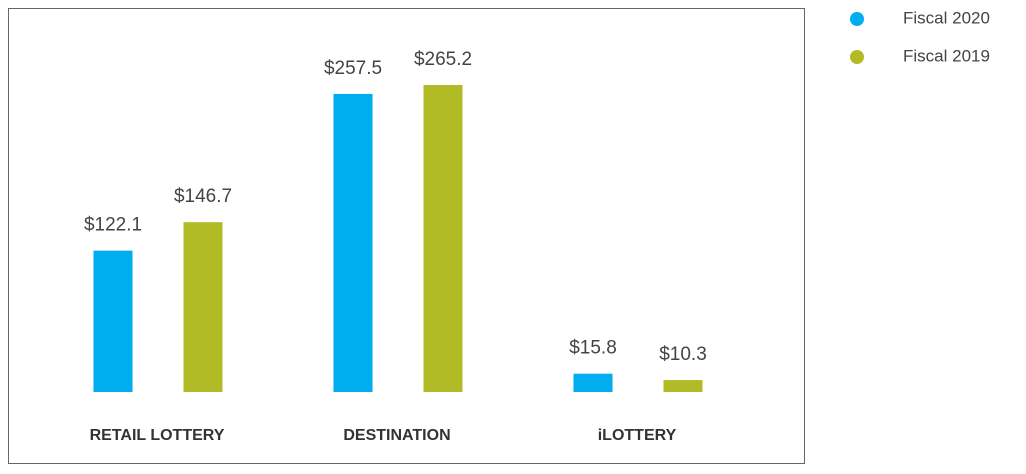 This screenshot has height=474, width=1026. What do you see at coordinates (396, 435) in the screenshot?
I see `category-label: DESTINATION` at bounding box center [396, 435].